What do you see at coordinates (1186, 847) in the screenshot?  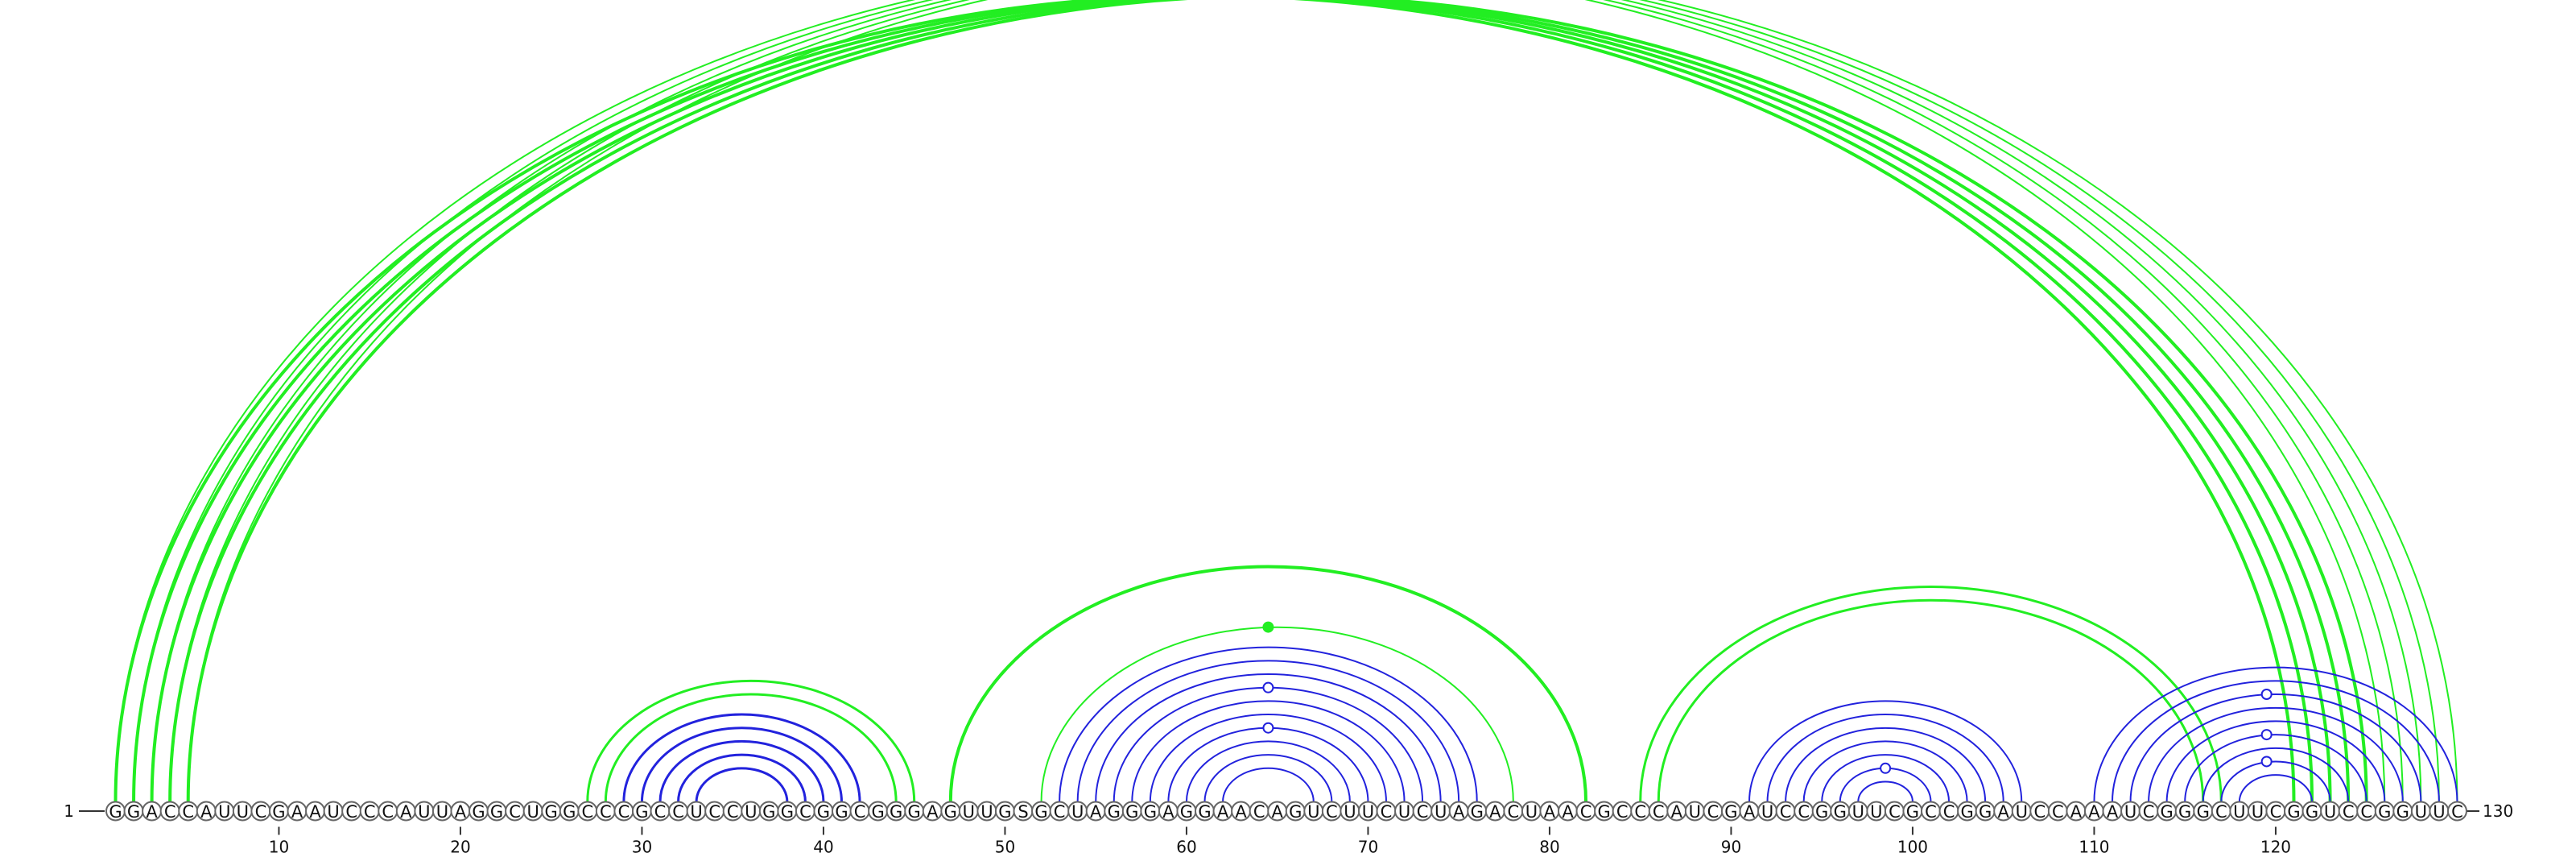 I see `tick-label-60: 60` at bounding box center [1186, 847].